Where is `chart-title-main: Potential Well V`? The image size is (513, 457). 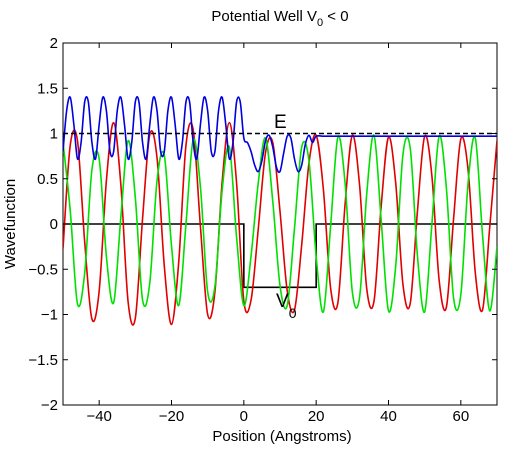 chart-title-main: Potential Well V is located at coordinates (264, 16).